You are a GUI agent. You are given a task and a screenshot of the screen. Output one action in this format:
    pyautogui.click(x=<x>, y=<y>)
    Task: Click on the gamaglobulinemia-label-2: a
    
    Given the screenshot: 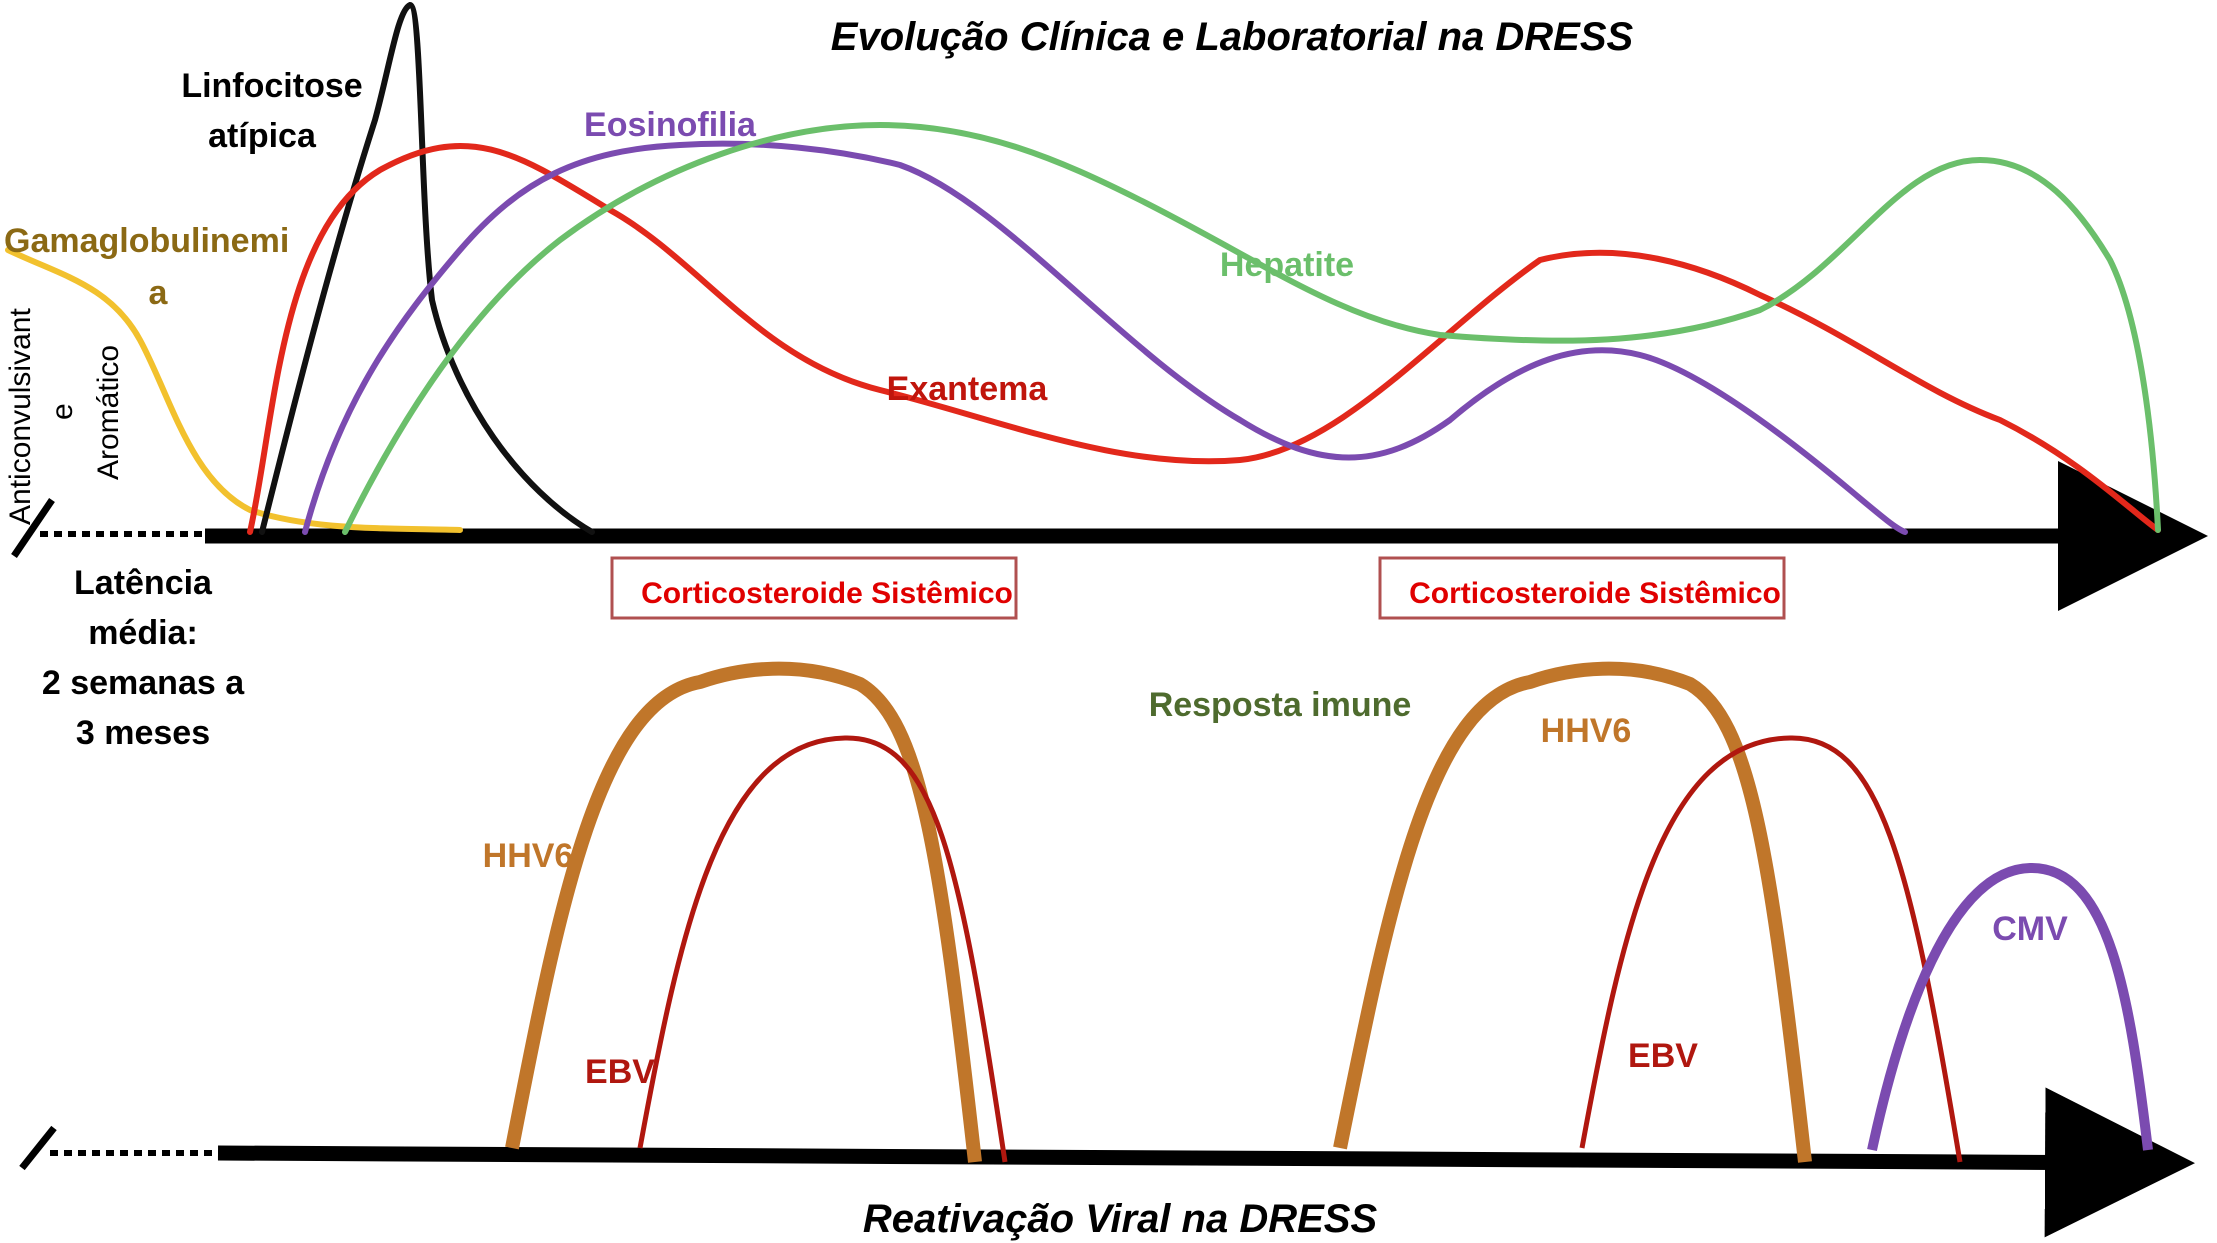 What is the action you would take?
    pyautogui.click(x=159, y=293)
    